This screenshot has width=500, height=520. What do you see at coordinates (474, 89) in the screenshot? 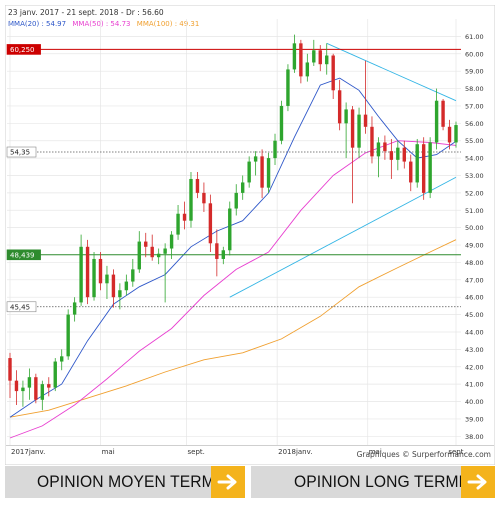
I see `y-tick-label-20: 58.00` at bounding box center [474, 89].